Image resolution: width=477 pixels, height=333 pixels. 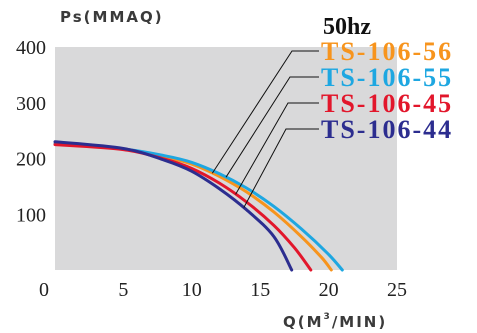 What do you see at coordinates (328, 317) in the screenshot?
I see `x-axis-title-superscript: 3` at bounding box center [328, 317].